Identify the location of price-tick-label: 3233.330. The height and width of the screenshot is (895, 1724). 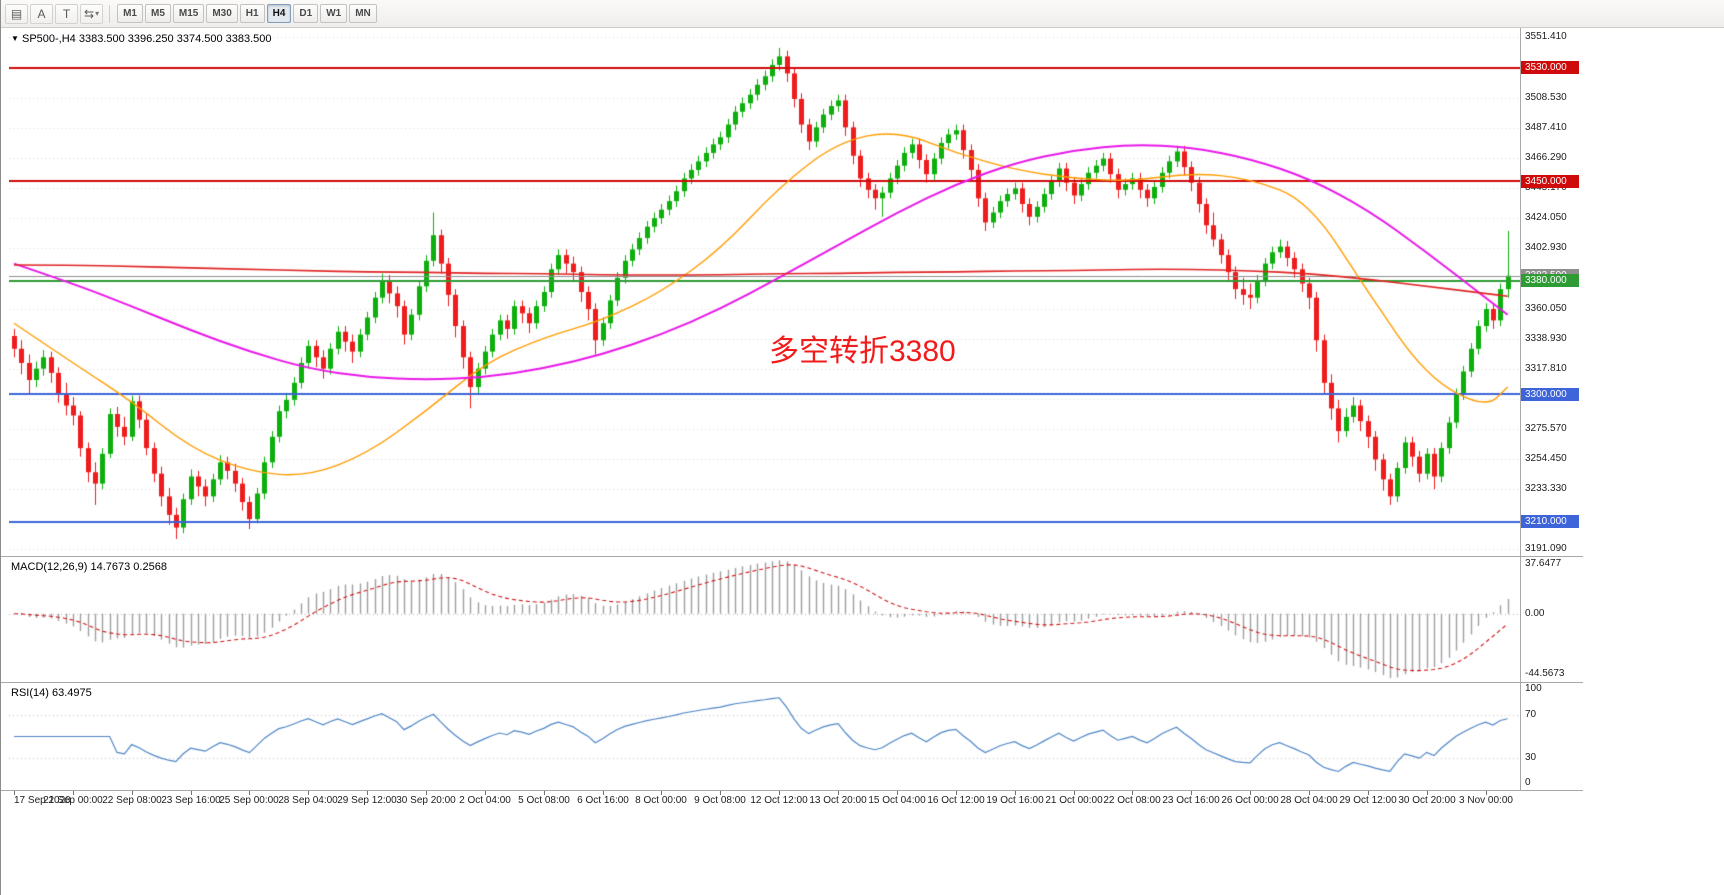
(1546, 488).